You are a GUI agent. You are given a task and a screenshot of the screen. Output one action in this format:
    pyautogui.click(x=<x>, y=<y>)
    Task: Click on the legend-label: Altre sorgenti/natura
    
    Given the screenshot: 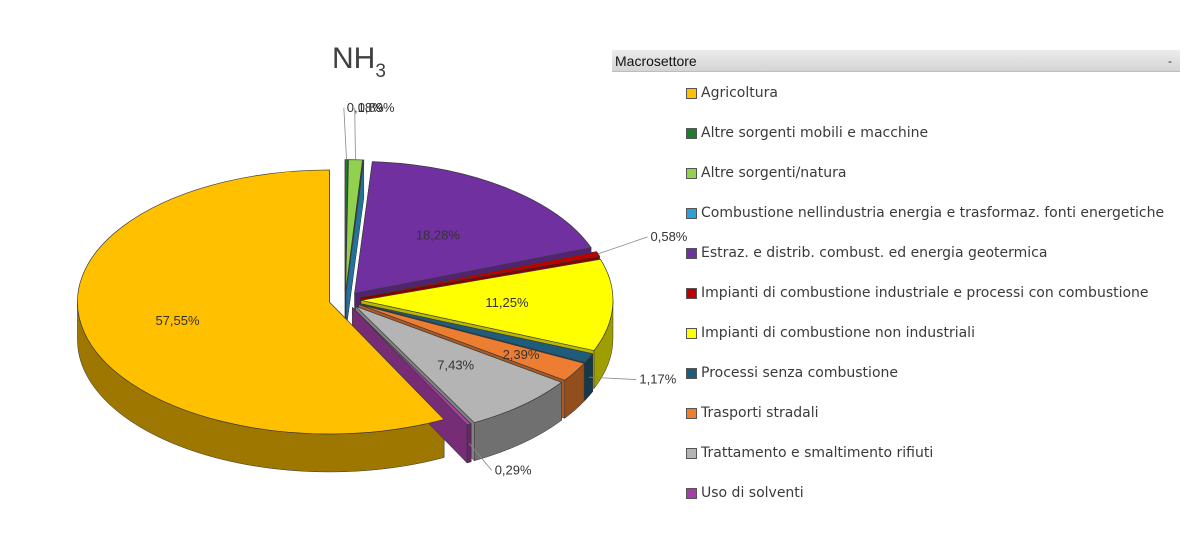 What is the action you would take?
    pyautogui.click(x=774, y=173)
    